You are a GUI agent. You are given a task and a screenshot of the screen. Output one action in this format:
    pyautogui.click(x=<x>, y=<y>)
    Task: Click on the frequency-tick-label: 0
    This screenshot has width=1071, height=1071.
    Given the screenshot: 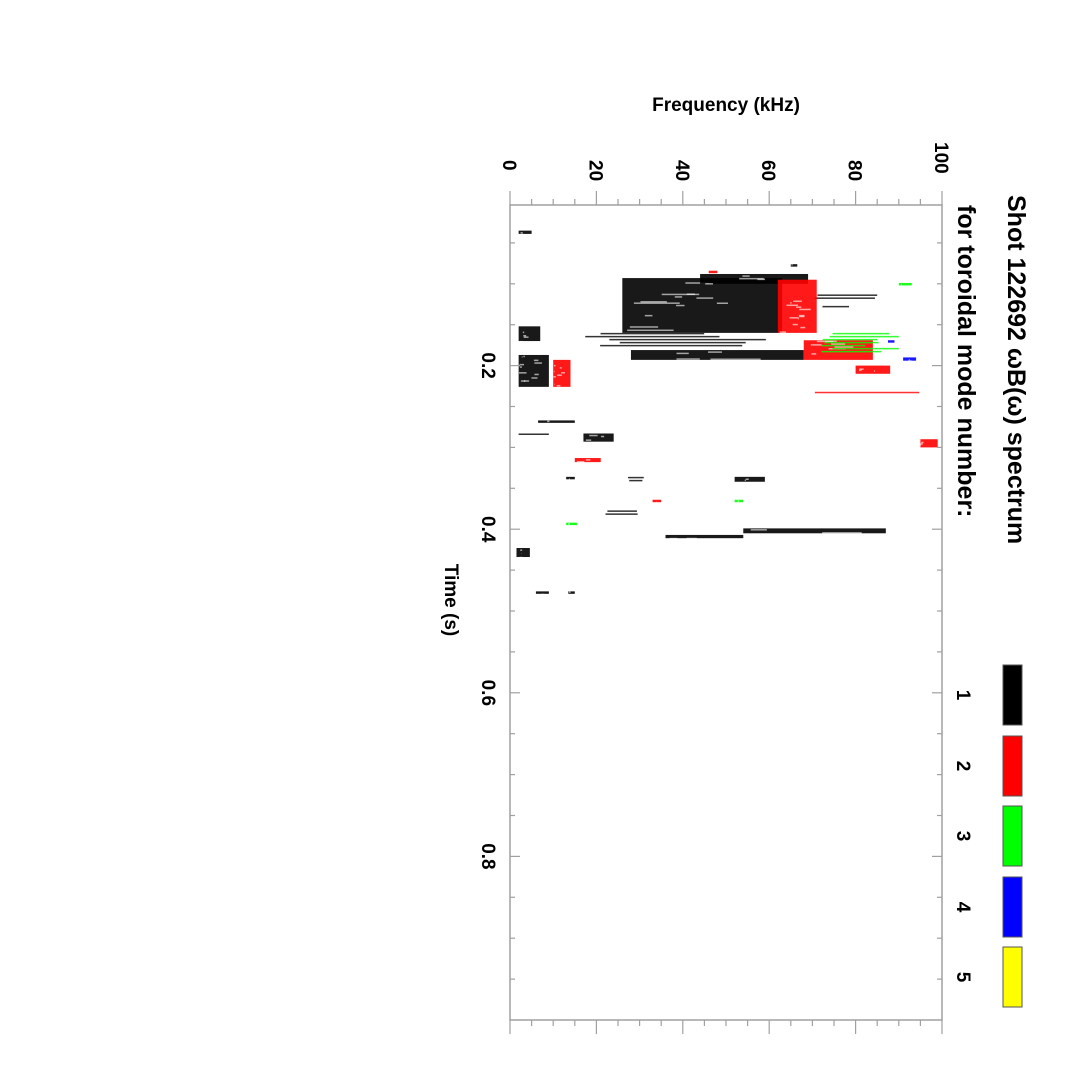 What is the action you would take?
    pyautogui.click(x=508, y=165)
    